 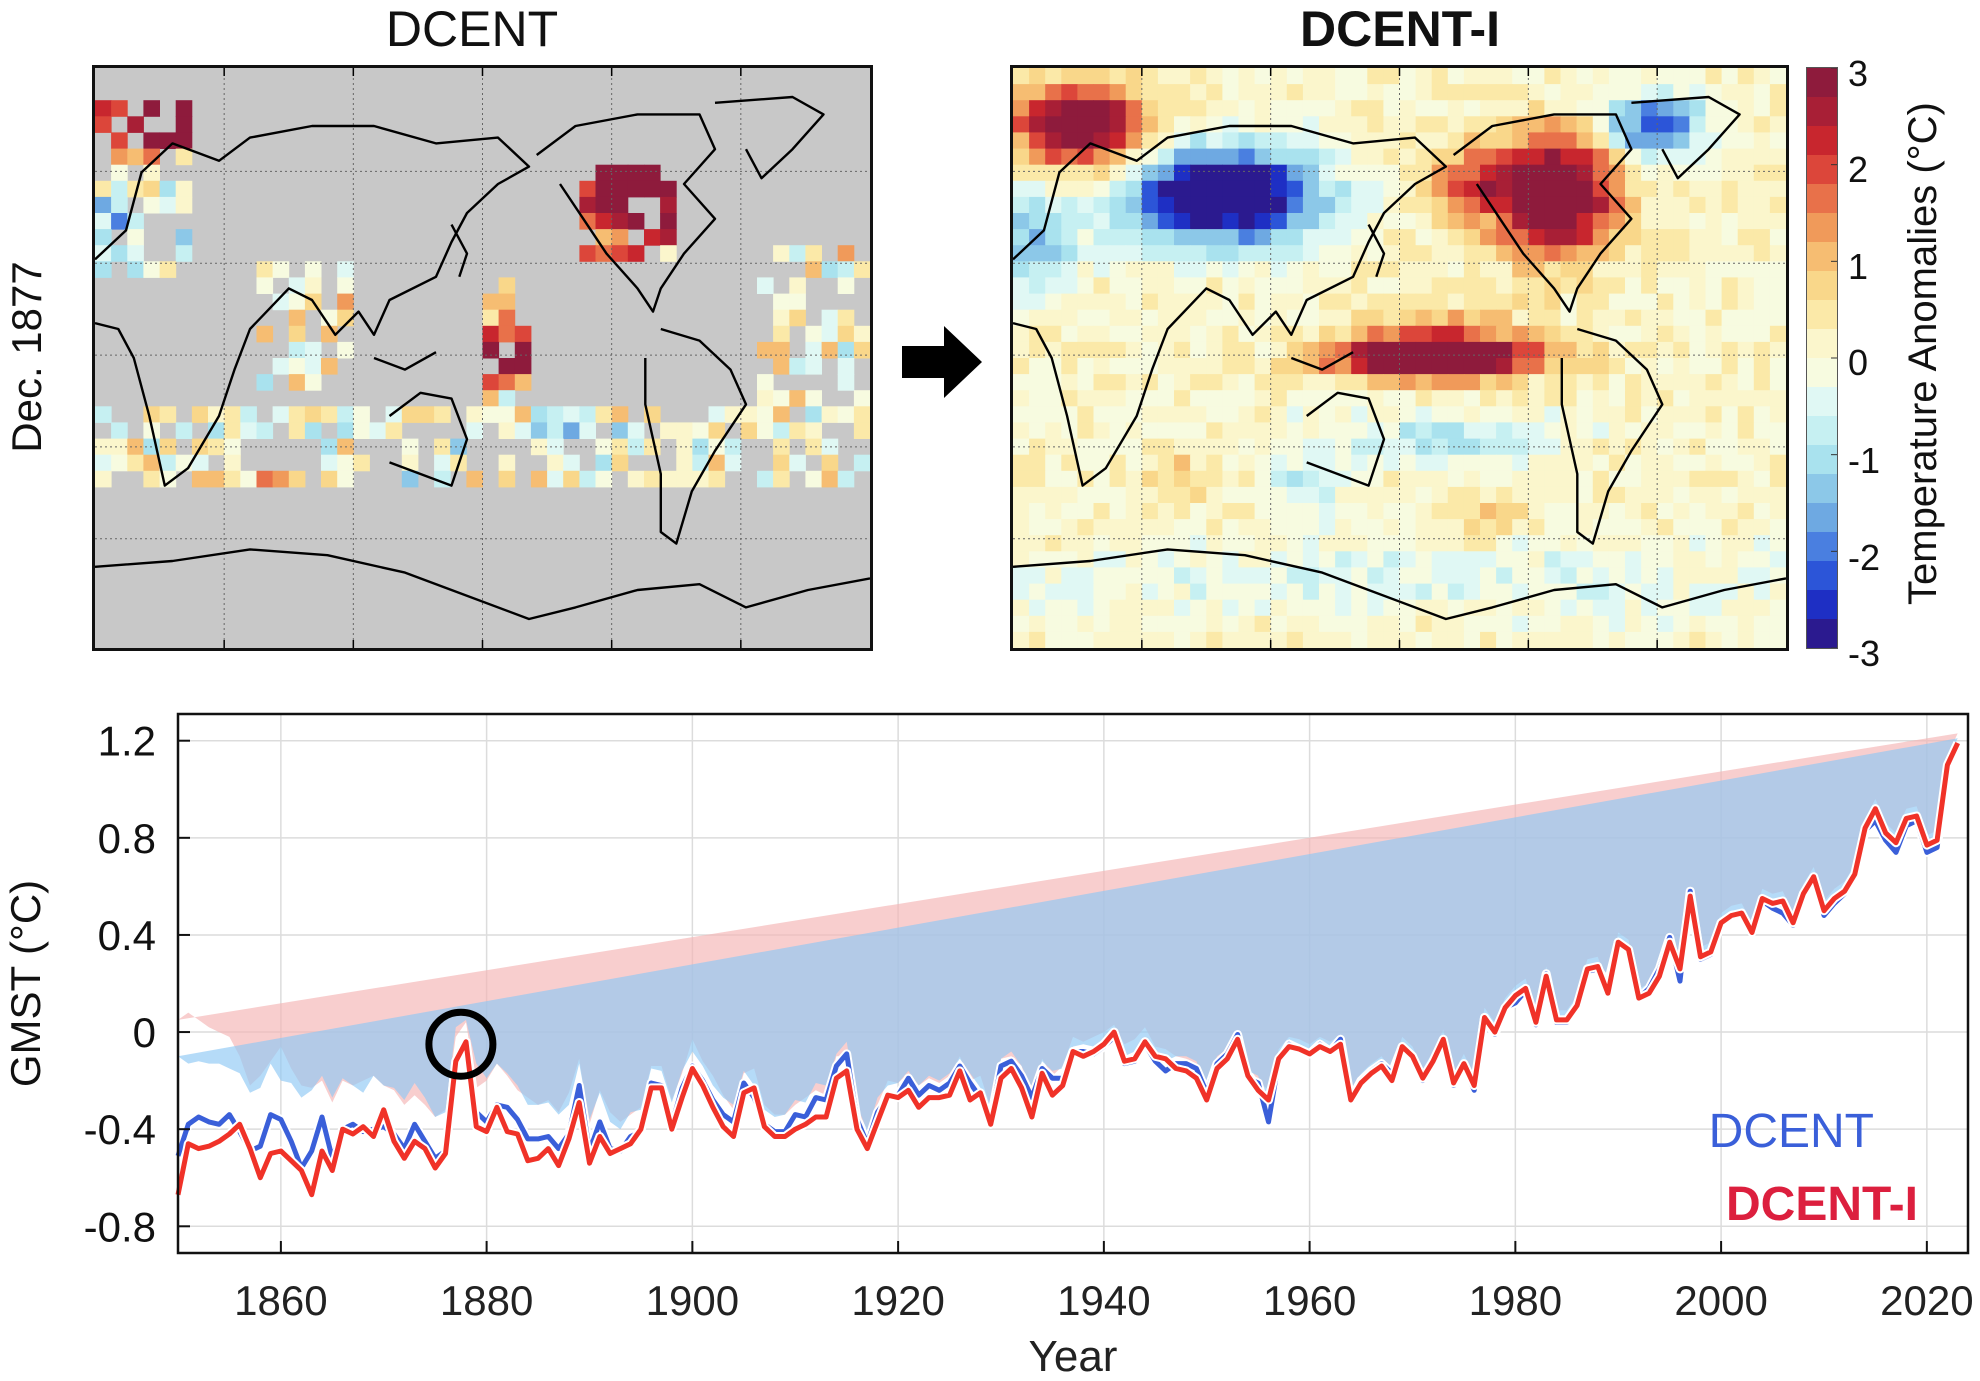 I want to click on colorbar-step, so click(x=1822, y=460).